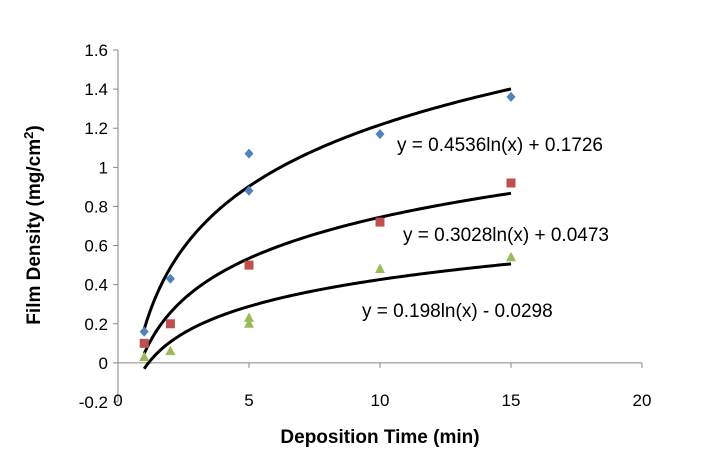  What do you see at coordinates (457, 311) in the screenshot?
I see `trendline-equation-3: y = 0.198ln(x) - 0.0298` at bounding box center [457, 311].